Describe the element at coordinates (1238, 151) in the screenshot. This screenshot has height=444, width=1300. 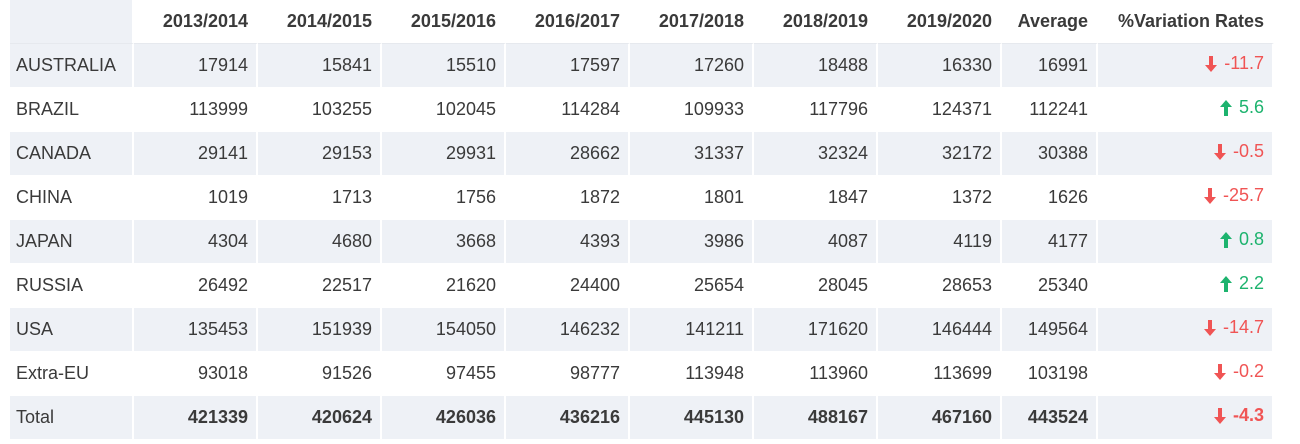
I see `variation-indicator: -0.5` at that location.